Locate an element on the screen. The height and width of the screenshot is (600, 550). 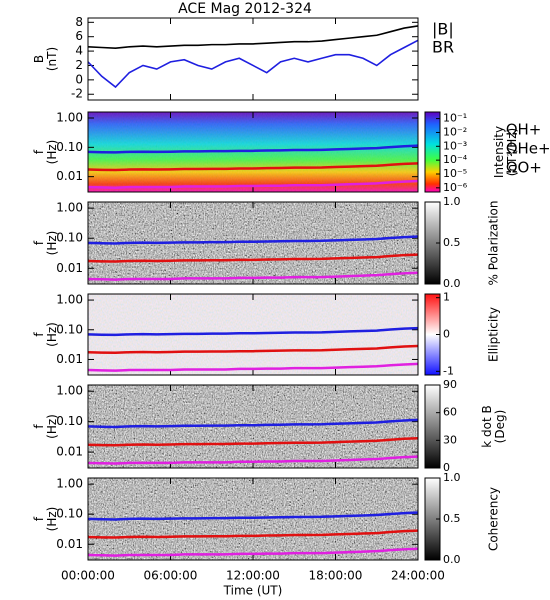
colorbar-tick-label: -1 is located at coordinates (448, 370).